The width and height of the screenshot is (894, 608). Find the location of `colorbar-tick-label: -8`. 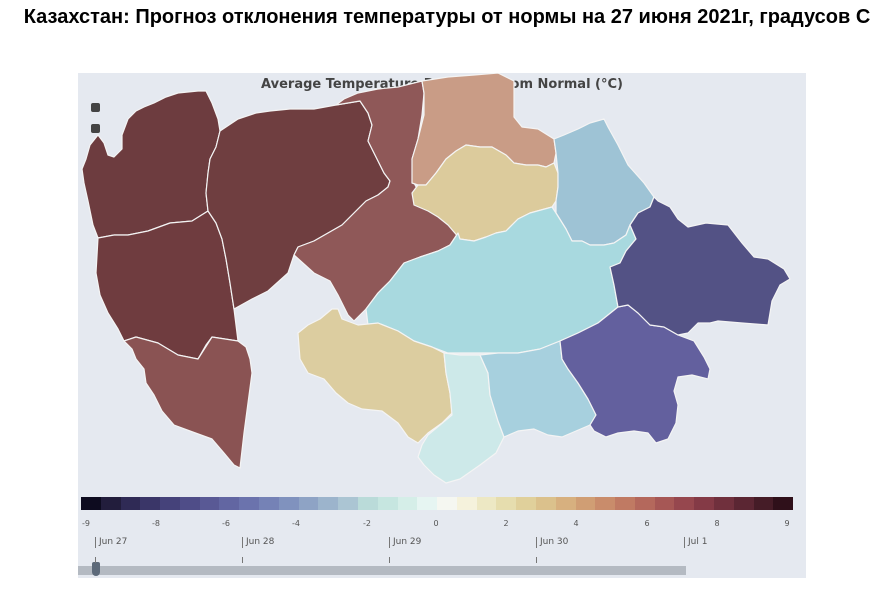

colorbar-tick-label: -8 is located at coordinates (156, 523).